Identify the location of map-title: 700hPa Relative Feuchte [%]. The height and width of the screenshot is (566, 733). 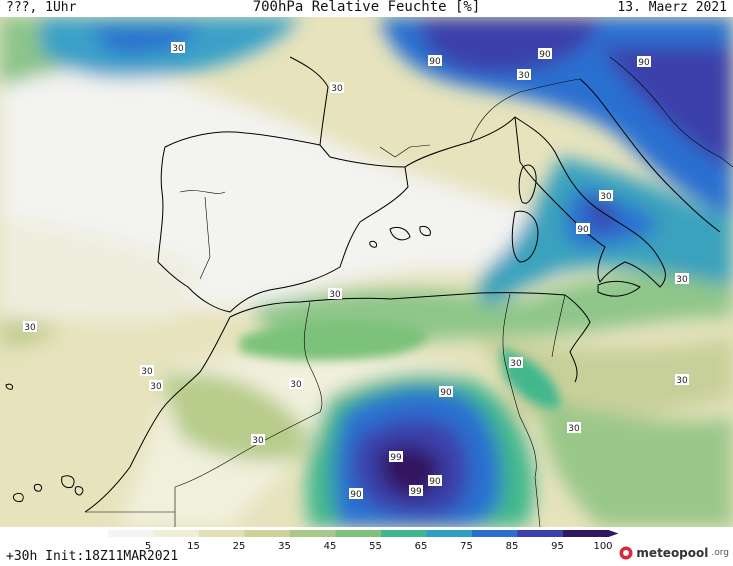
(366, 7).